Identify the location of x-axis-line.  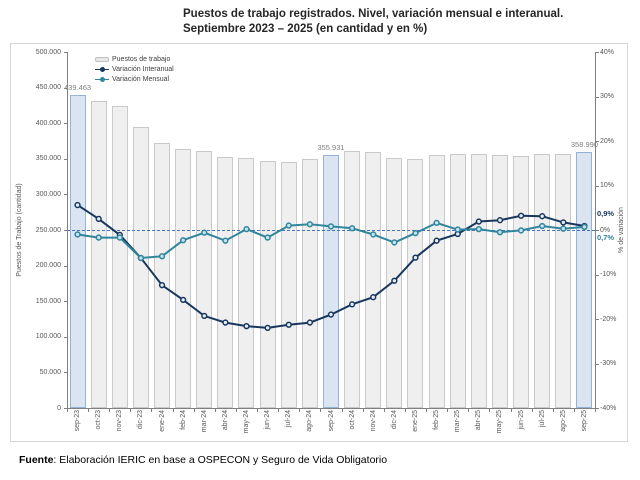
(331, 408).